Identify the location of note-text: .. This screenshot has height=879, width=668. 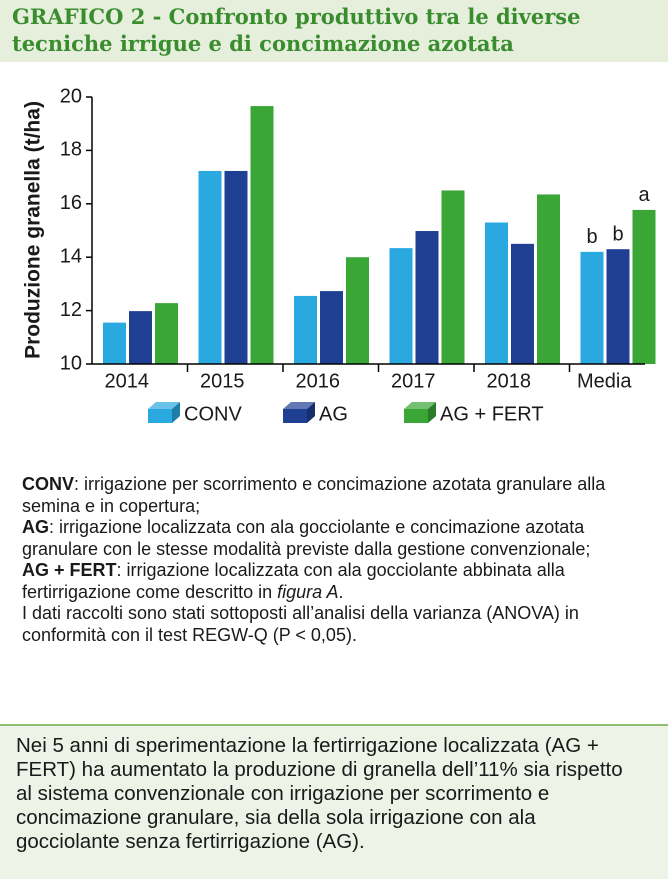
(341, 591).